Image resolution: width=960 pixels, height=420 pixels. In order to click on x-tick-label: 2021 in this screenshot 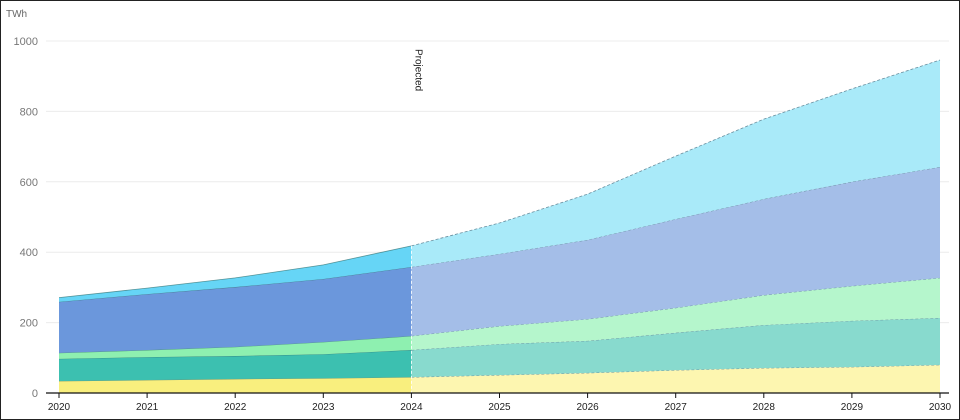, I will do `click(147, 407)`.